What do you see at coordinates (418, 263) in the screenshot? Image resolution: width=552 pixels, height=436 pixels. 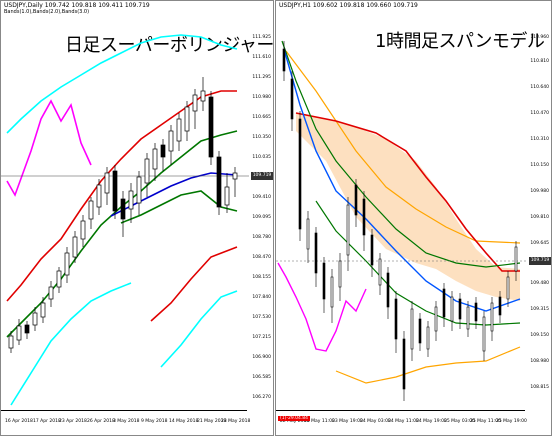 I see `sigma1-lower-line` at bounding box center [418, 263].